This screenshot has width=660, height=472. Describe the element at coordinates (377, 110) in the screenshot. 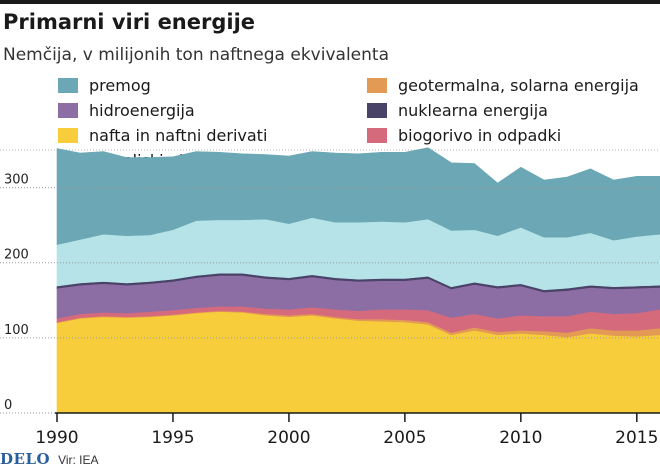

I see `legend-swatch-nuklearna` at that location.